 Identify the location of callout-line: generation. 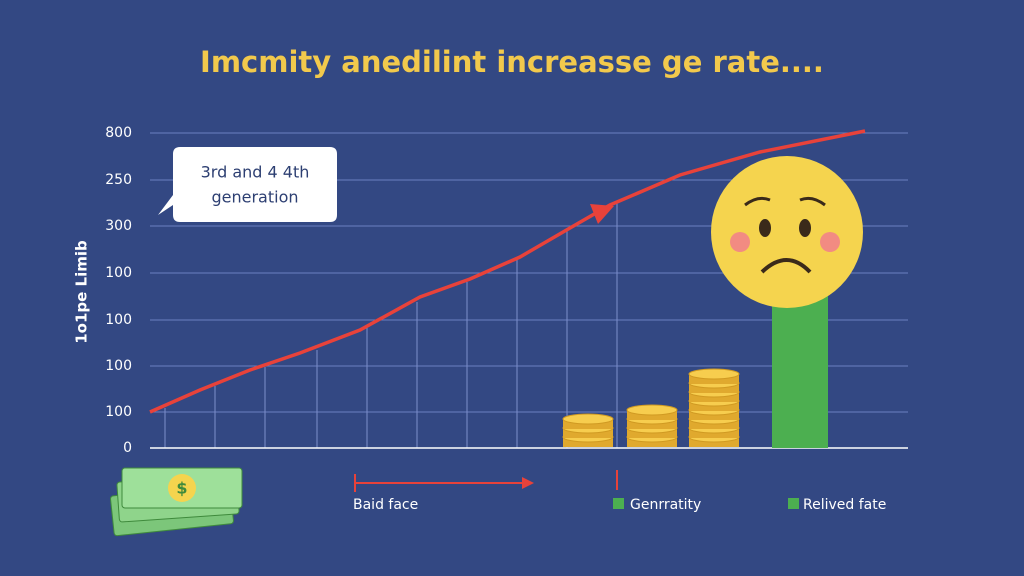
(254, 197).